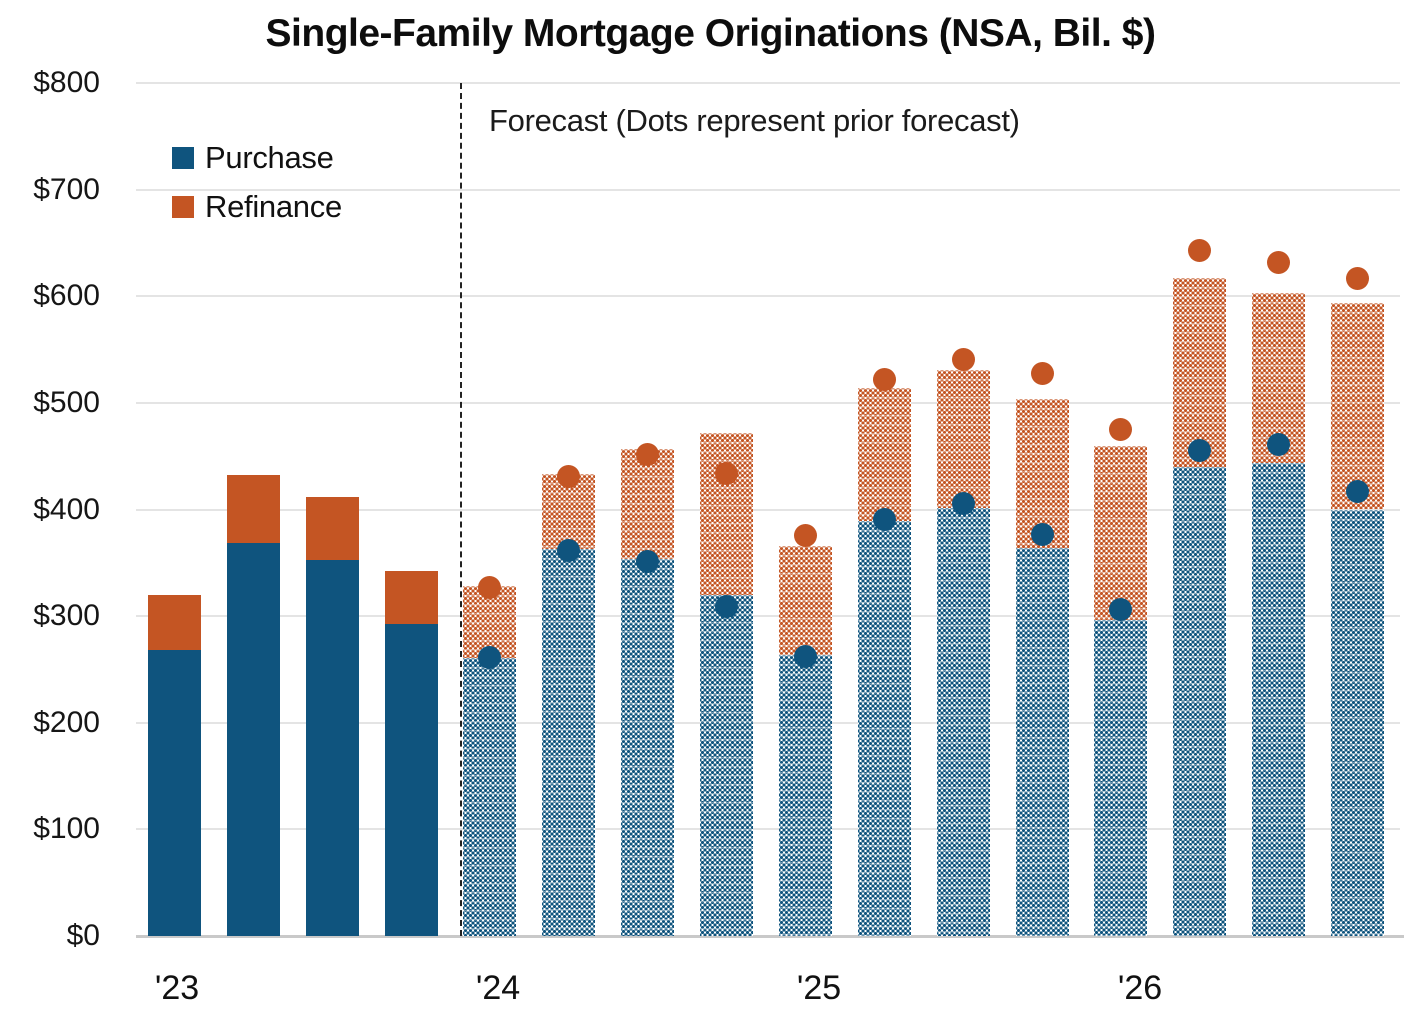 The image size is (1421, 1030). I want to click on bar-purchase-25-q2, so click(884, 728).